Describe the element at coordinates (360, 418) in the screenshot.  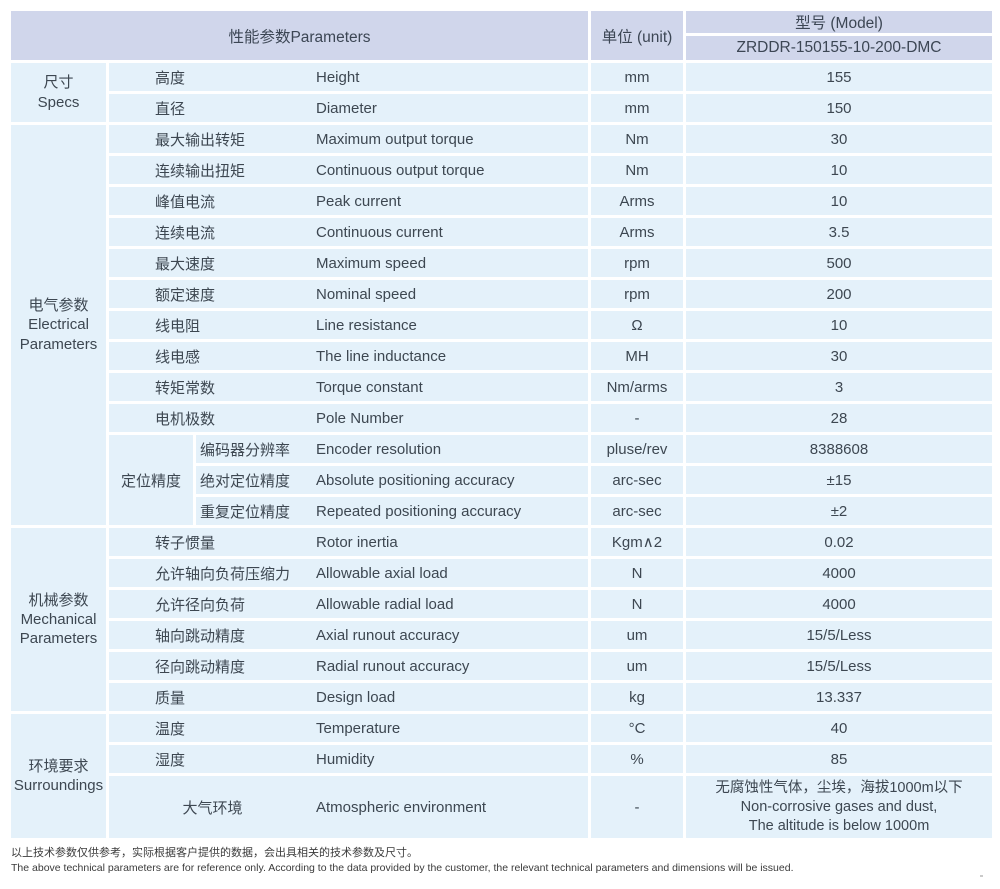
I see `param-en-label: Pole Number` at that location.